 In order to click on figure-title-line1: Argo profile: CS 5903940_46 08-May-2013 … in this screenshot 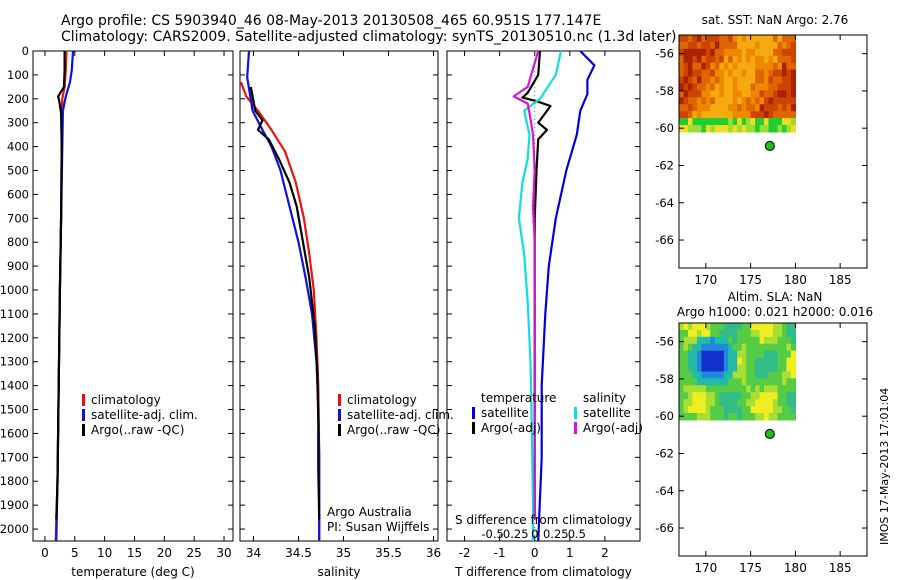, I will do `click(331, 21)`.